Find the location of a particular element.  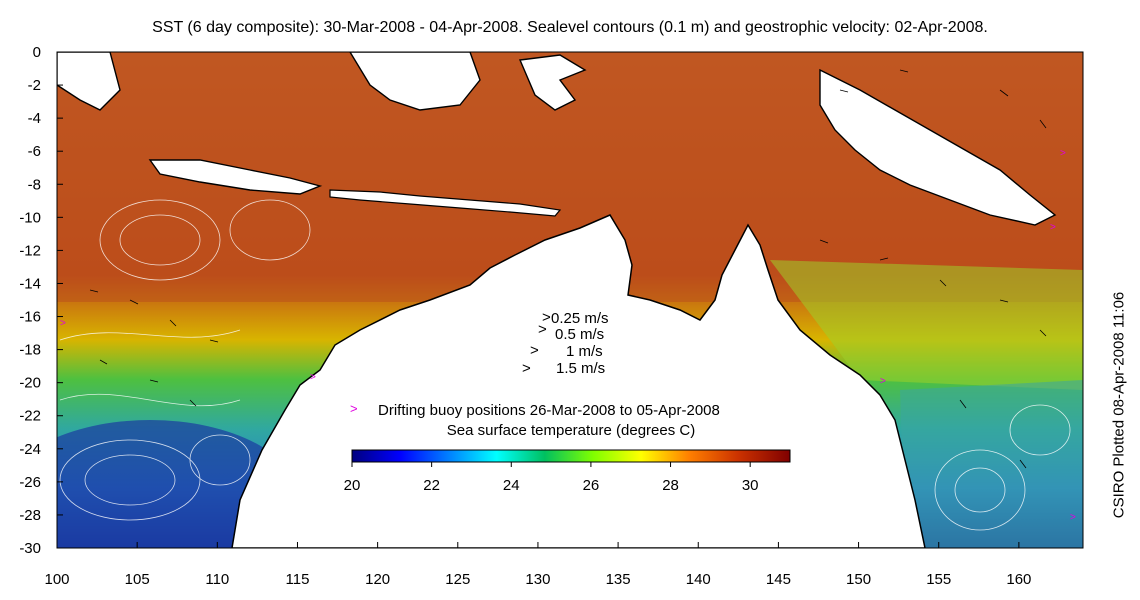

colorbar-tick-label: 24 is located at coordinates (511, 485).